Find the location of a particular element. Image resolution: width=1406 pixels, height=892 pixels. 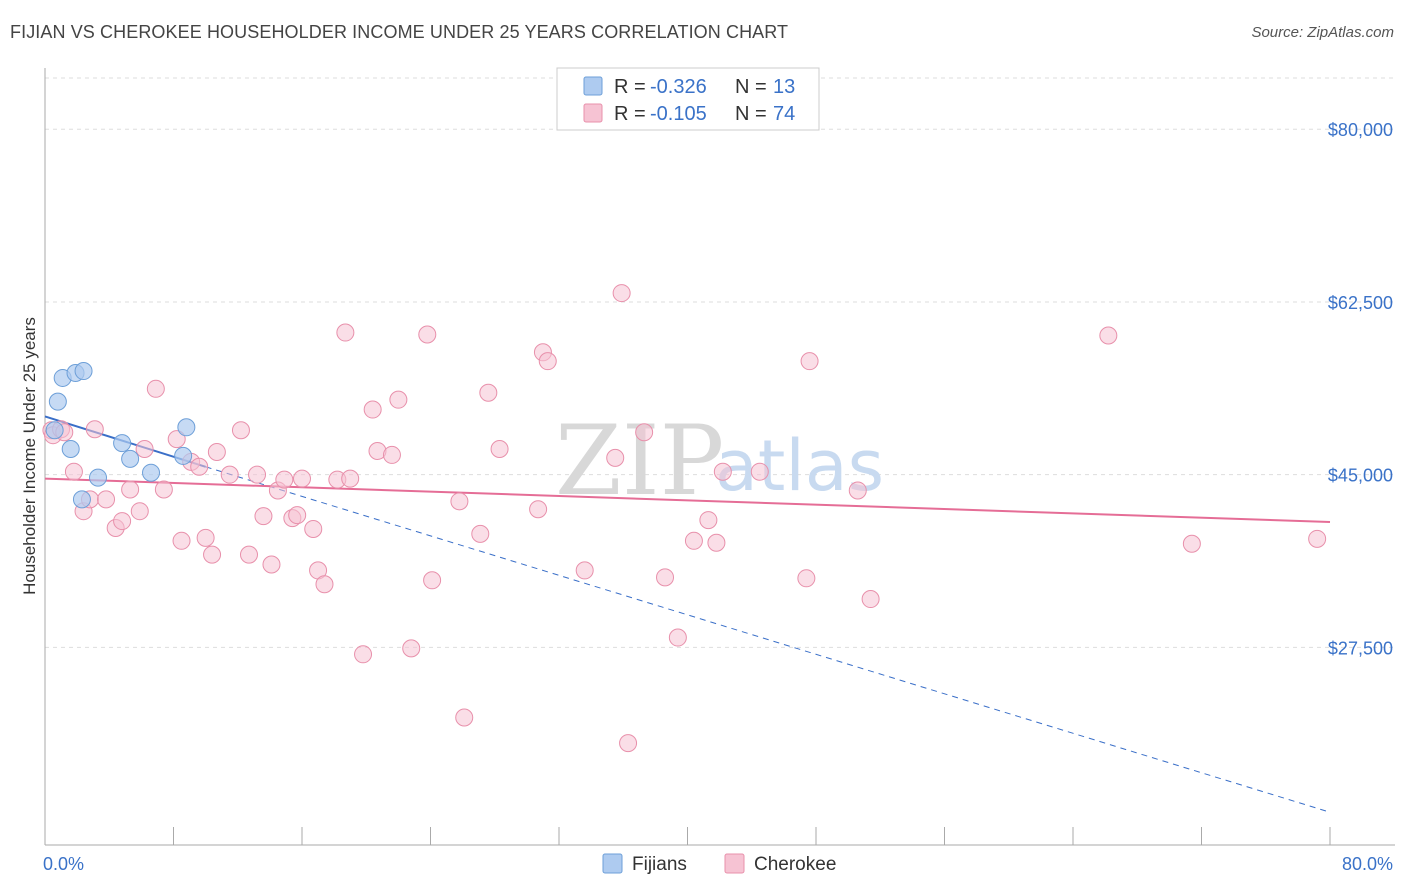

top-legend: R = -0.326 N = 13 R = -0.105 N = 74 is located at coordinates (688, 99).